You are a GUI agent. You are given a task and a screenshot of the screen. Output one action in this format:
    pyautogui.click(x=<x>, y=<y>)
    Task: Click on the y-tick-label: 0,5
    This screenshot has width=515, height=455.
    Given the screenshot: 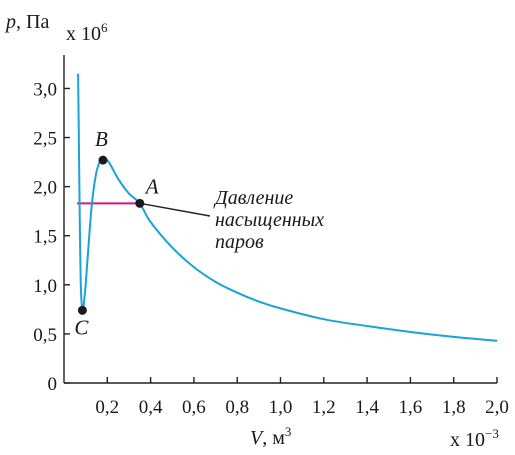 What is the action you would take?
    pyautogui.click(x=45, y=335)
    